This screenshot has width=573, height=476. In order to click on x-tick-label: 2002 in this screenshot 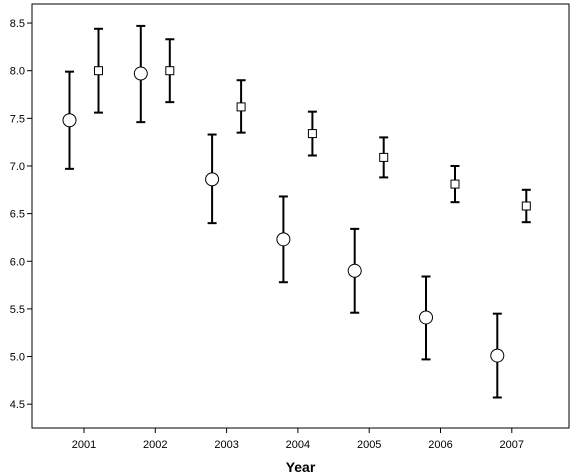, I will do `click(155, 445)`.